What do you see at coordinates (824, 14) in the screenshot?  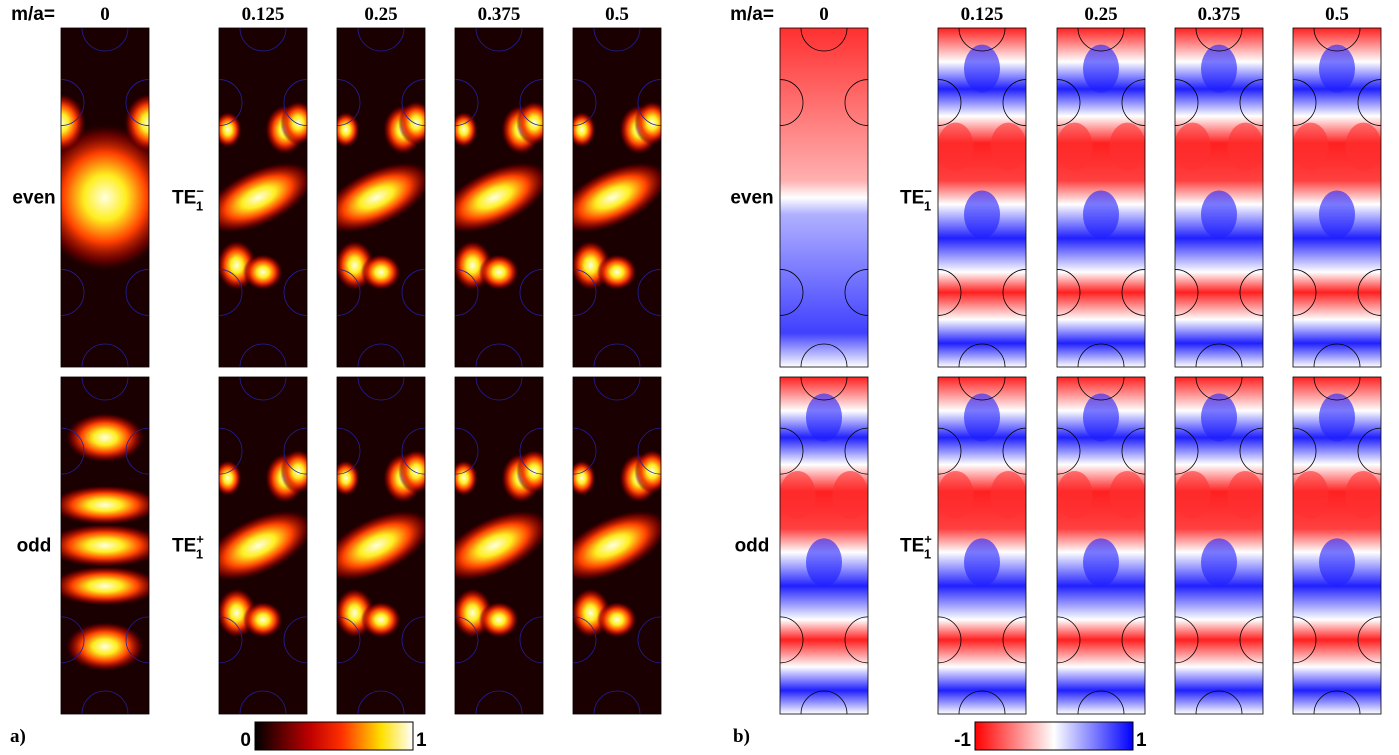 I see `column-header: 0` at bounding box center [824, 14].